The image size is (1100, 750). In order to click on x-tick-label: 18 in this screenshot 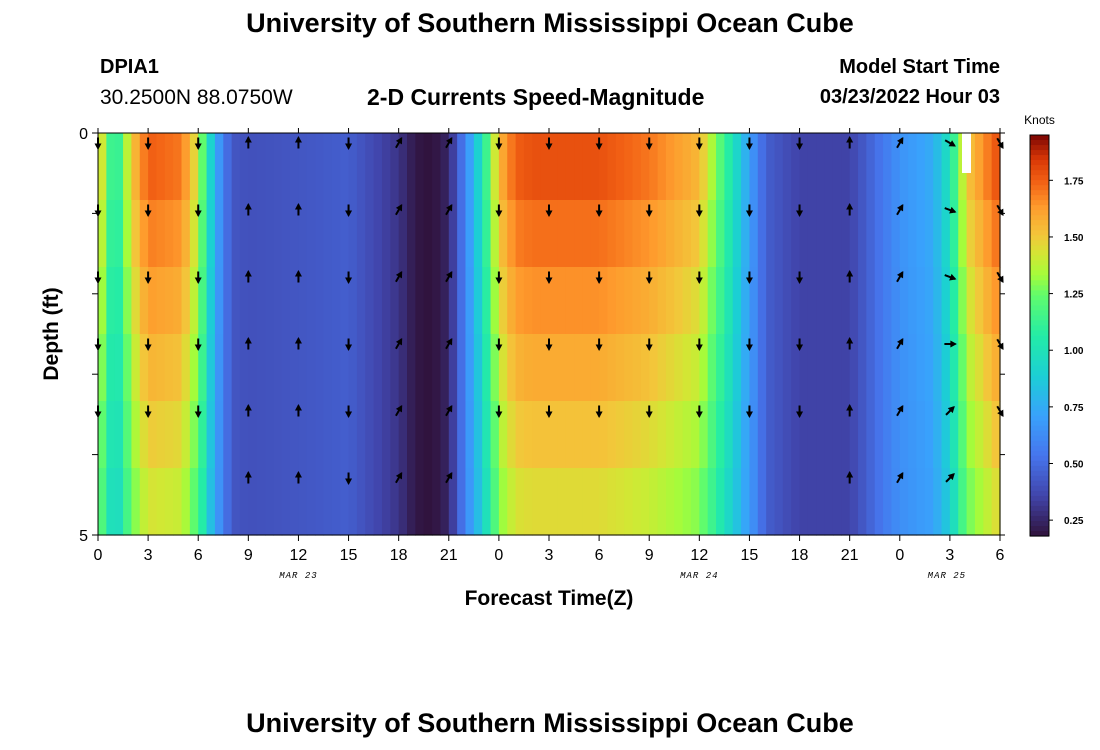, I will do `click(800, 555)`.